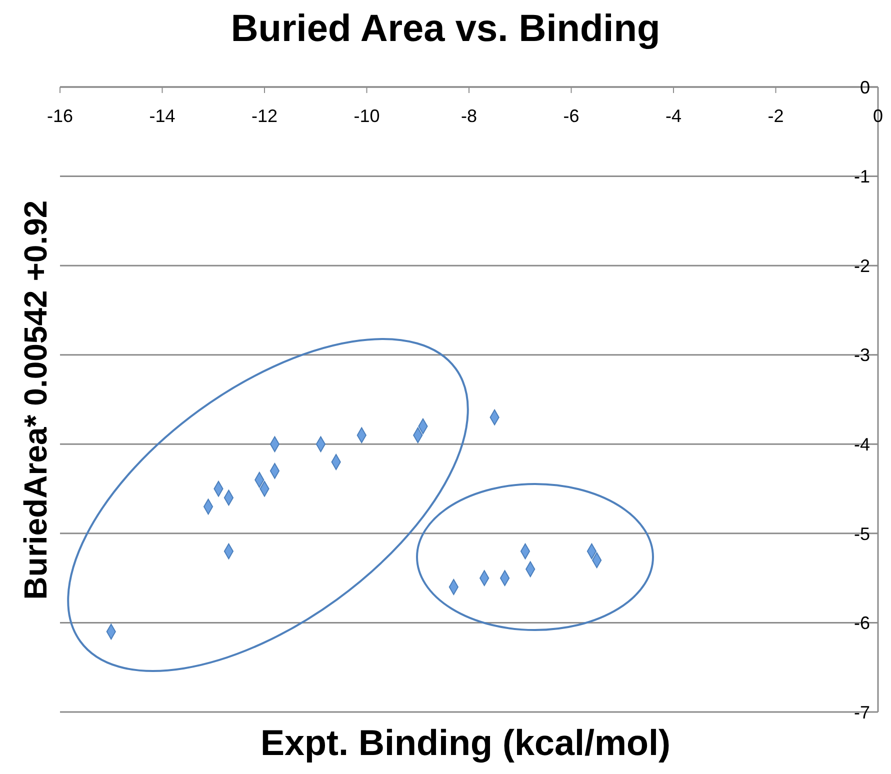 This screenshot has height=774, width=891. What do you see at coordinates (36, 400) in the screenshot?
I see `y-axis-title: BuriedArea* 0.00542 +0.92` at bounding box center [36, 400].